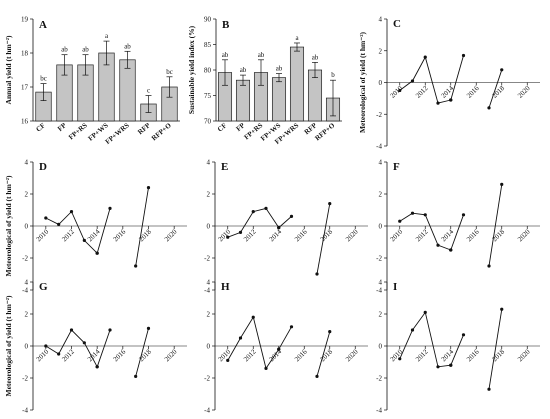 The width and height of the screenshot is (550, 419). Describe the element at coordinates (297, 38) in the screenshot. I see `significance-label: a` at that location.